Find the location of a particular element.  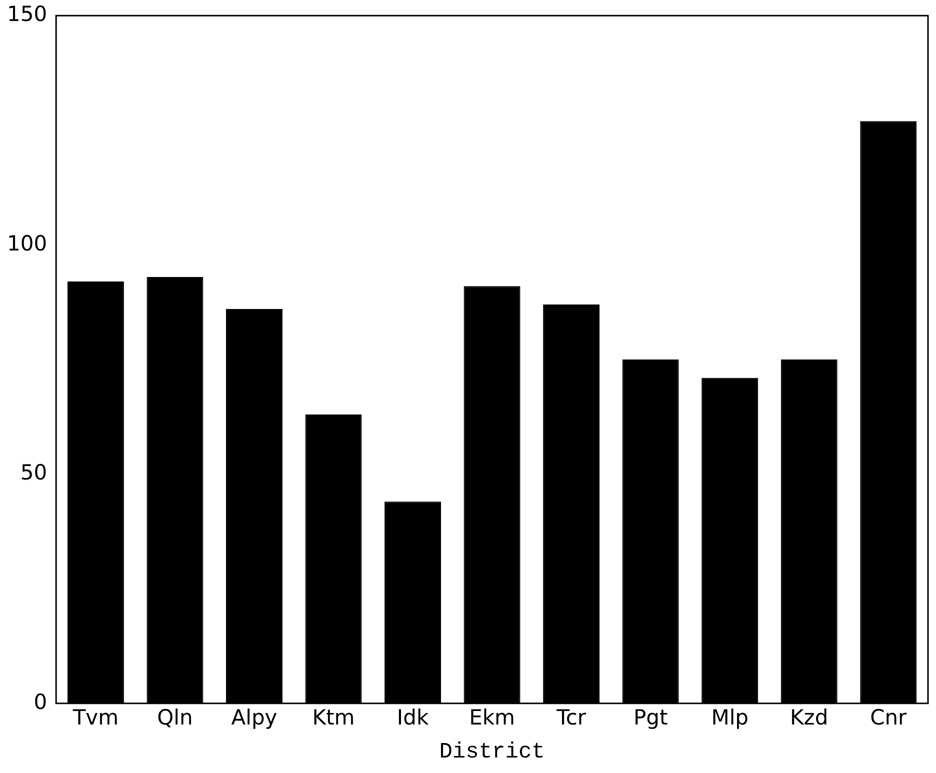

x-tick-label: Cnr is located at coordinates (889, 717).